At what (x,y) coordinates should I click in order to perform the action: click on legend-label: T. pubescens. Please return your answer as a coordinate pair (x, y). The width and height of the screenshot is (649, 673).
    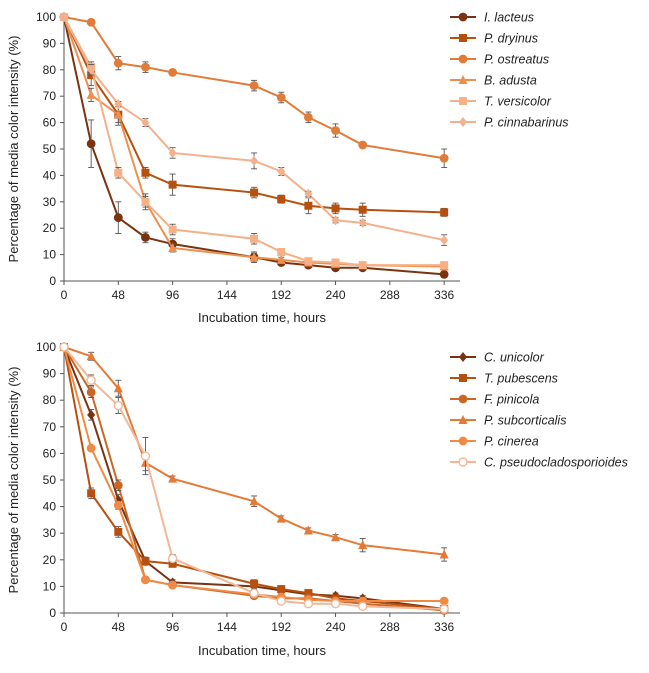
    Looking at the image, I should click on (521, 379).